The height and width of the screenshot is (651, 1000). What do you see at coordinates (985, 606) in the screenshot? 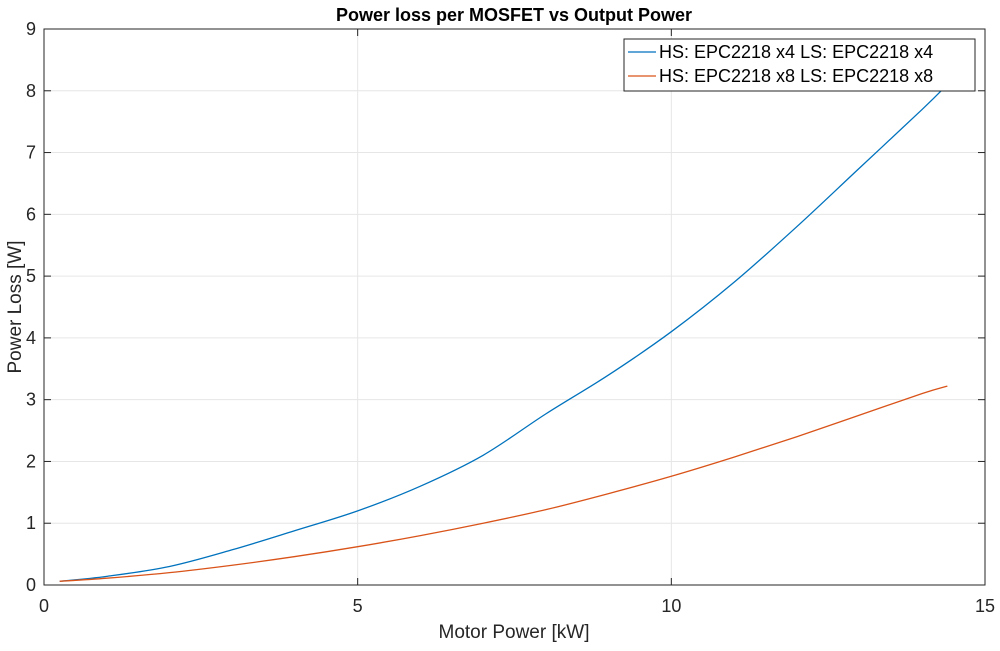
I see `x-tick-label: 15` at bounding box center [985, 606].